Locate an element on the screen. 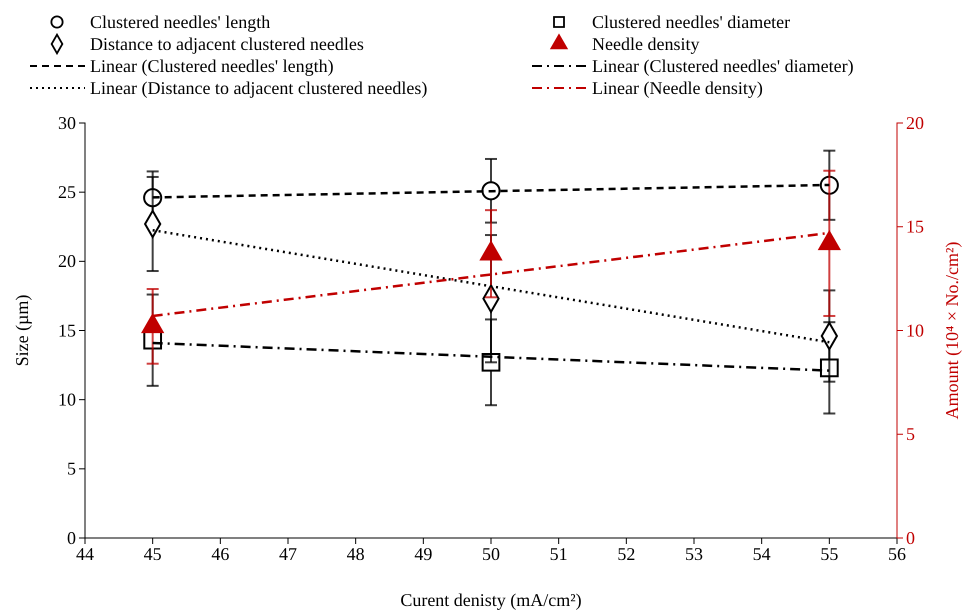 The image size is (967, 610). y2-tick-label: 5 is located at coordinates (910, 434).